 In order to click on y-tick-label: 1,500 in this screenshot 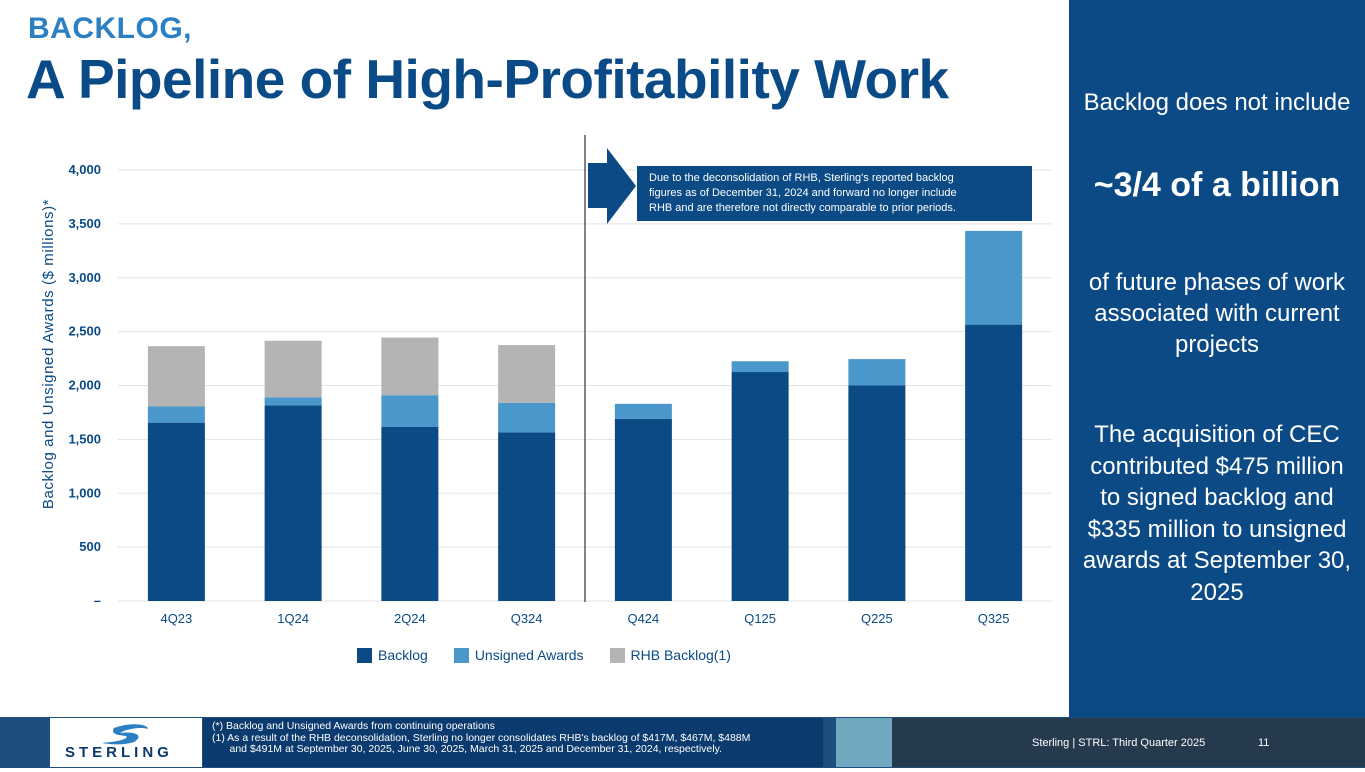, I will do `click(84, 438)`.